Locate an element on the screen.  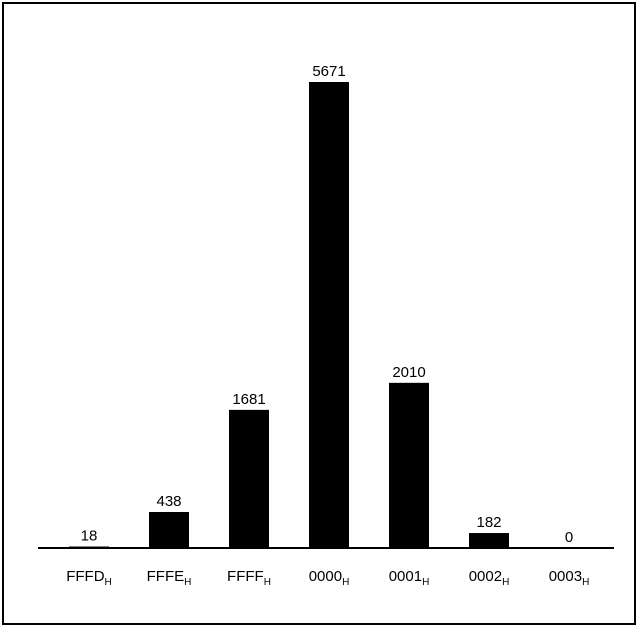
x-tick-label-text: 0003 is located at coordinates (565, 576).